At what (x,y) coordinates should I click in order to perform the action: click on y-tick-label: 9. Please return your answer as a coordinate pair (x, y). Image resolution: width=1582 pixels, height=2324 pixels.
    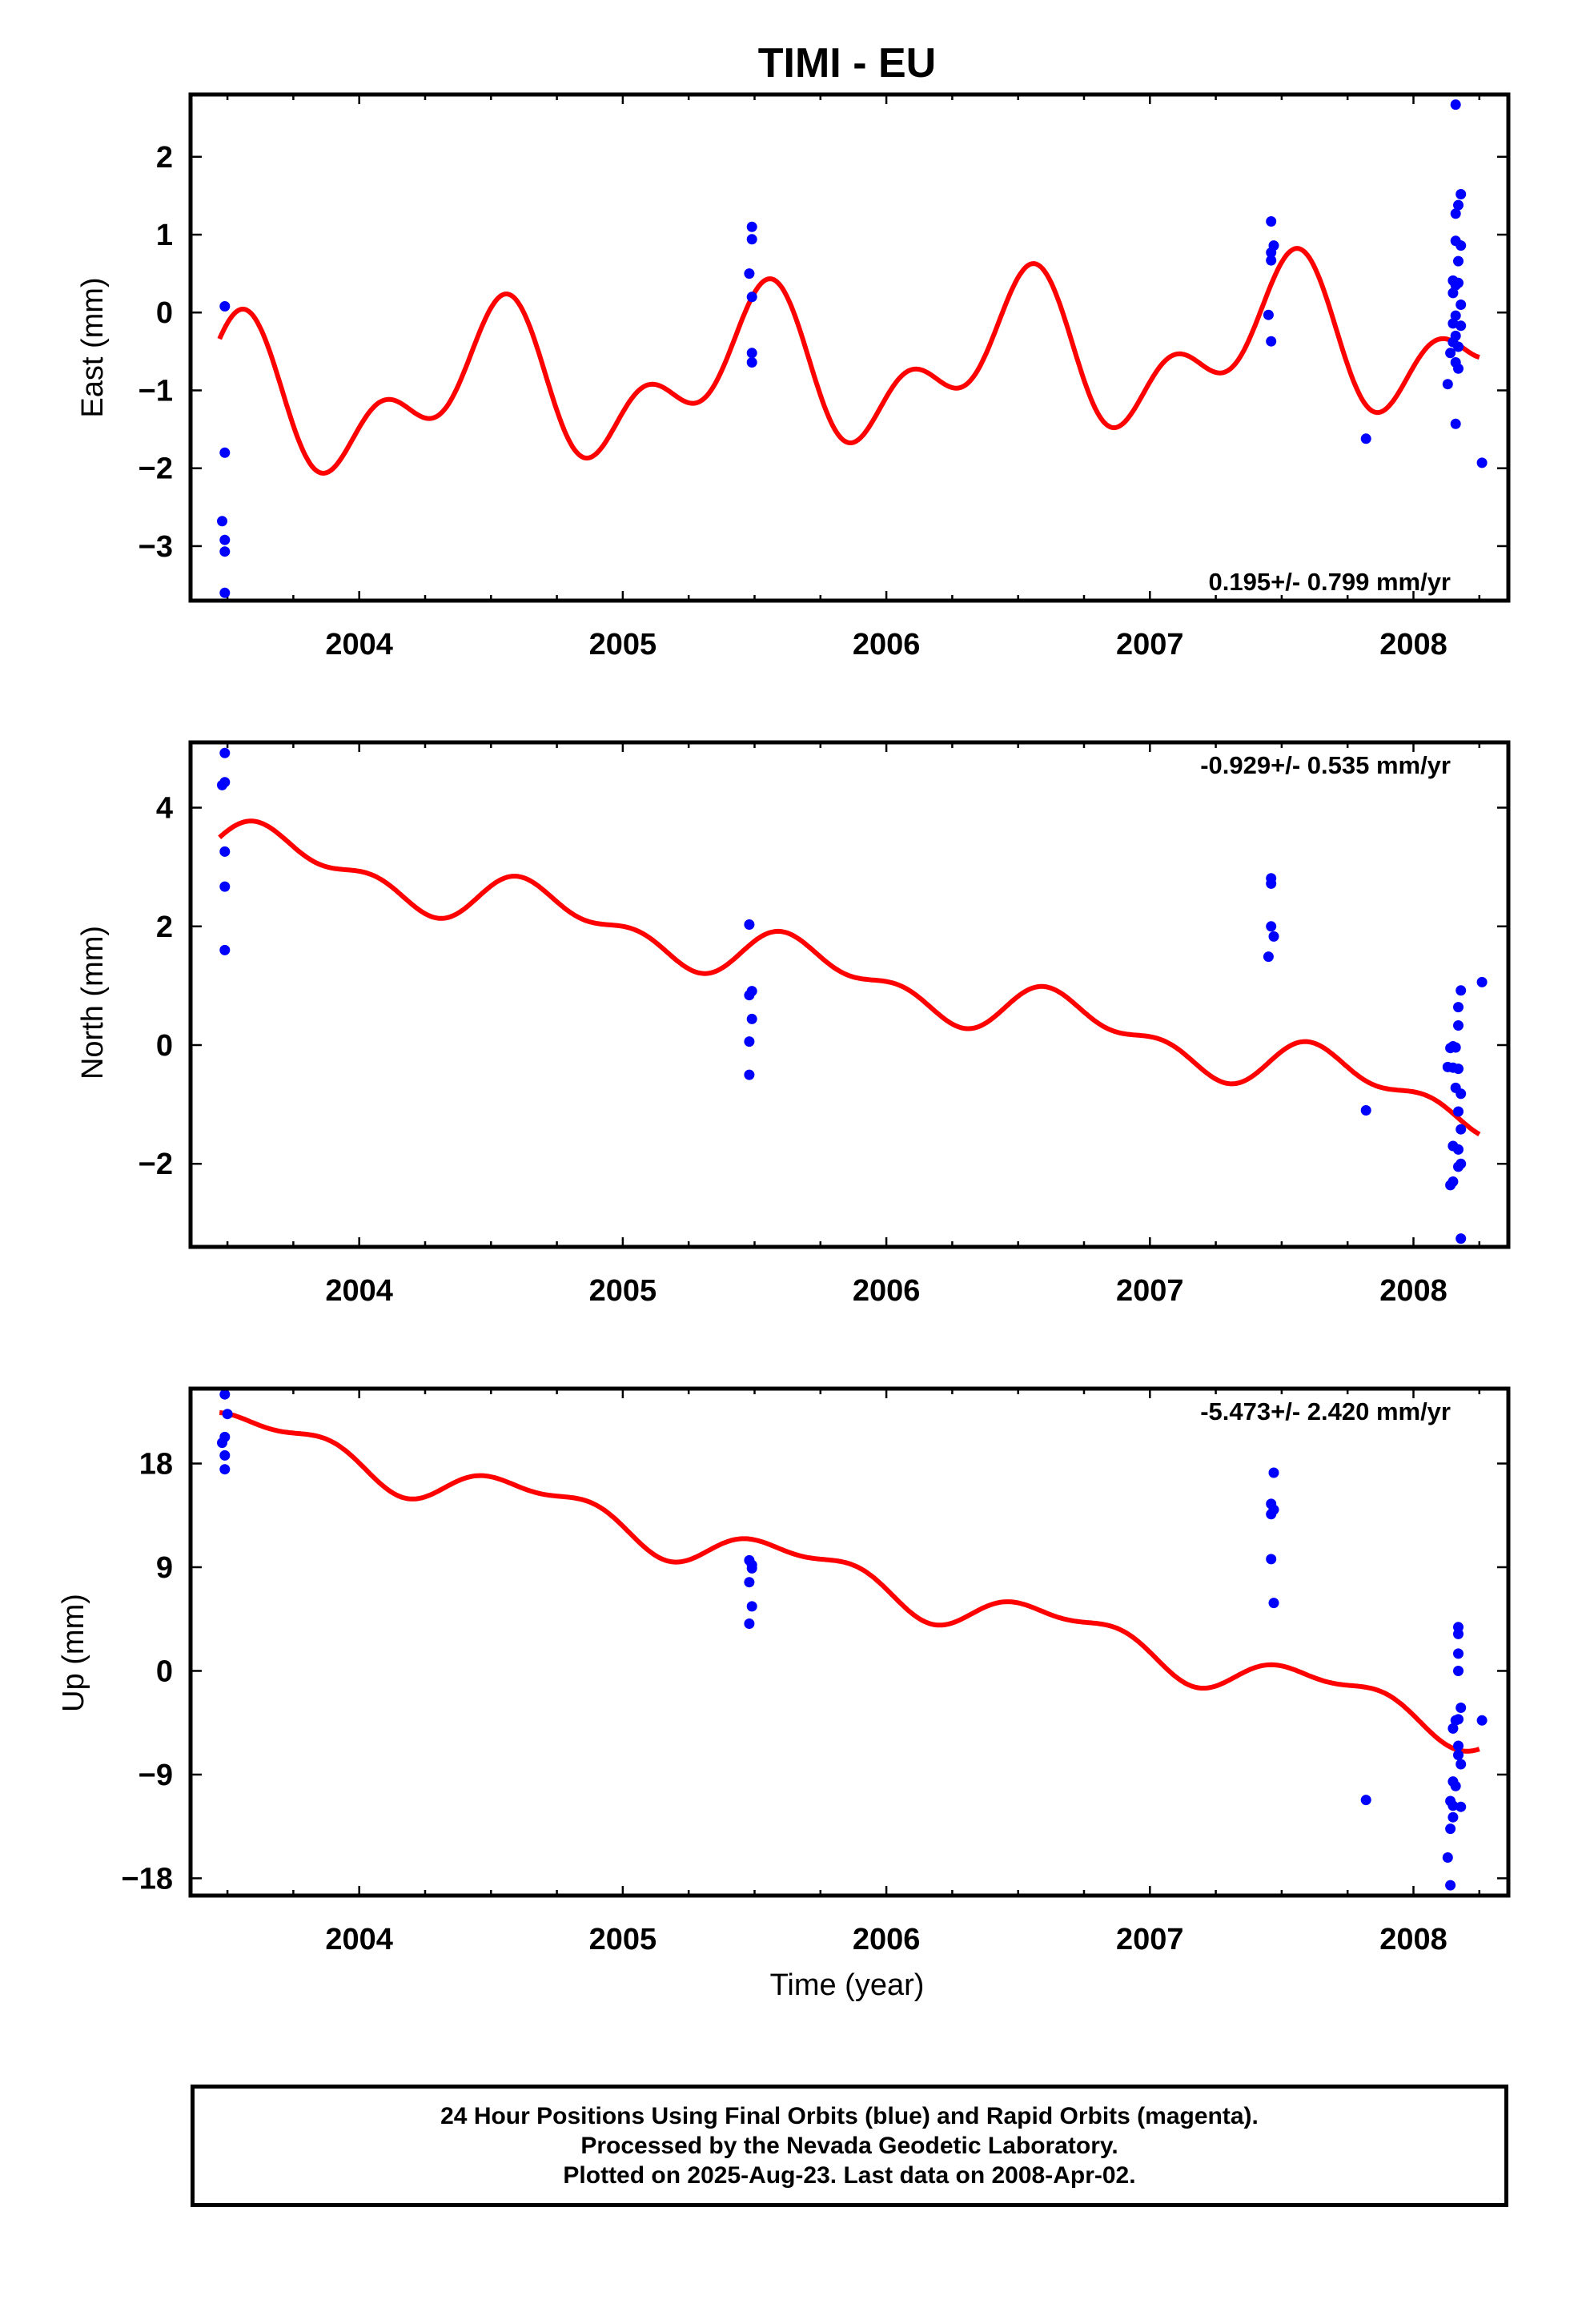
    Looking at the image, I should click on (164, 1568).